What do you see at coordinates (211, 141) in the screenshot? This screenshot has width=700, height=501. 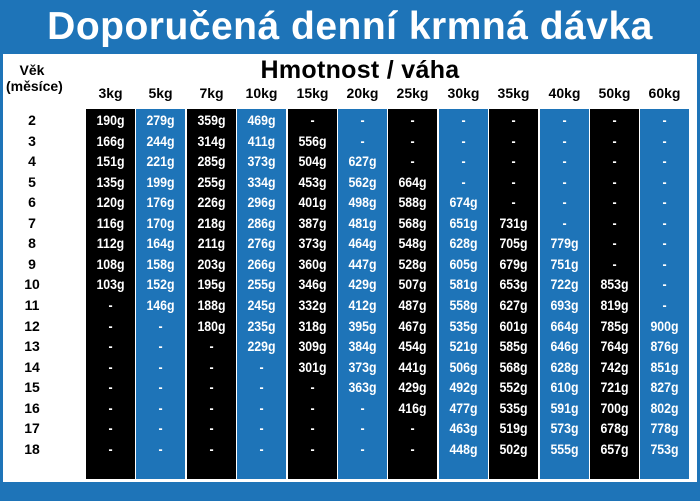 I see `table-cell: 314g` at bounding box center [211, 141].